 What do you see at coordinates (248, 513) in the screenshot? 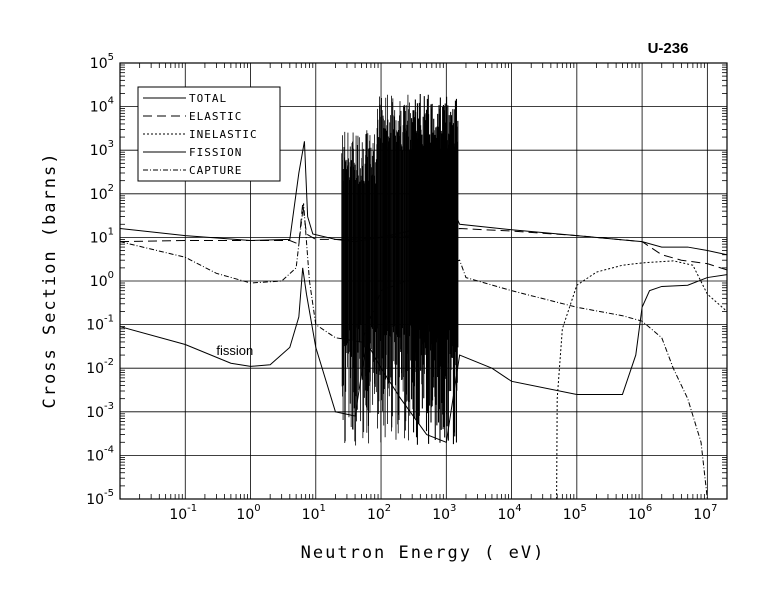
I see `x-tick-label: 10⁰` at bounding box center [248, 513].